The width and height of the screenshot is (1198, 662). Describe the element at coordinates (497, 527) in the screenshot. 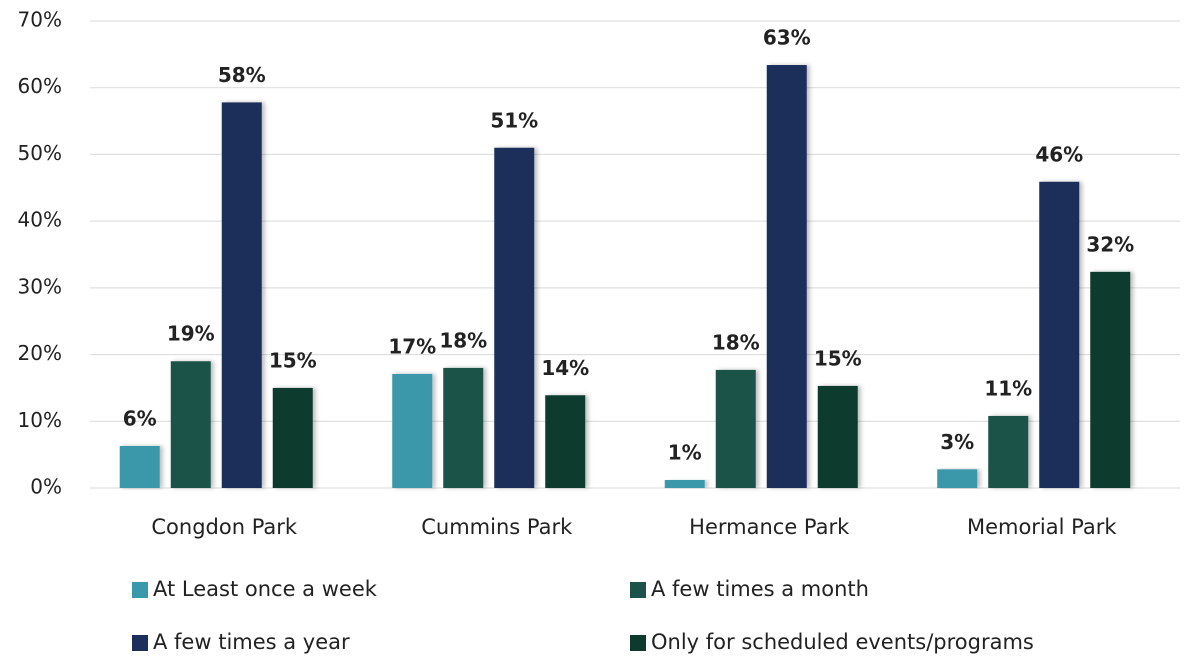

I see `x-tick-label: Cummins Park` at that location.